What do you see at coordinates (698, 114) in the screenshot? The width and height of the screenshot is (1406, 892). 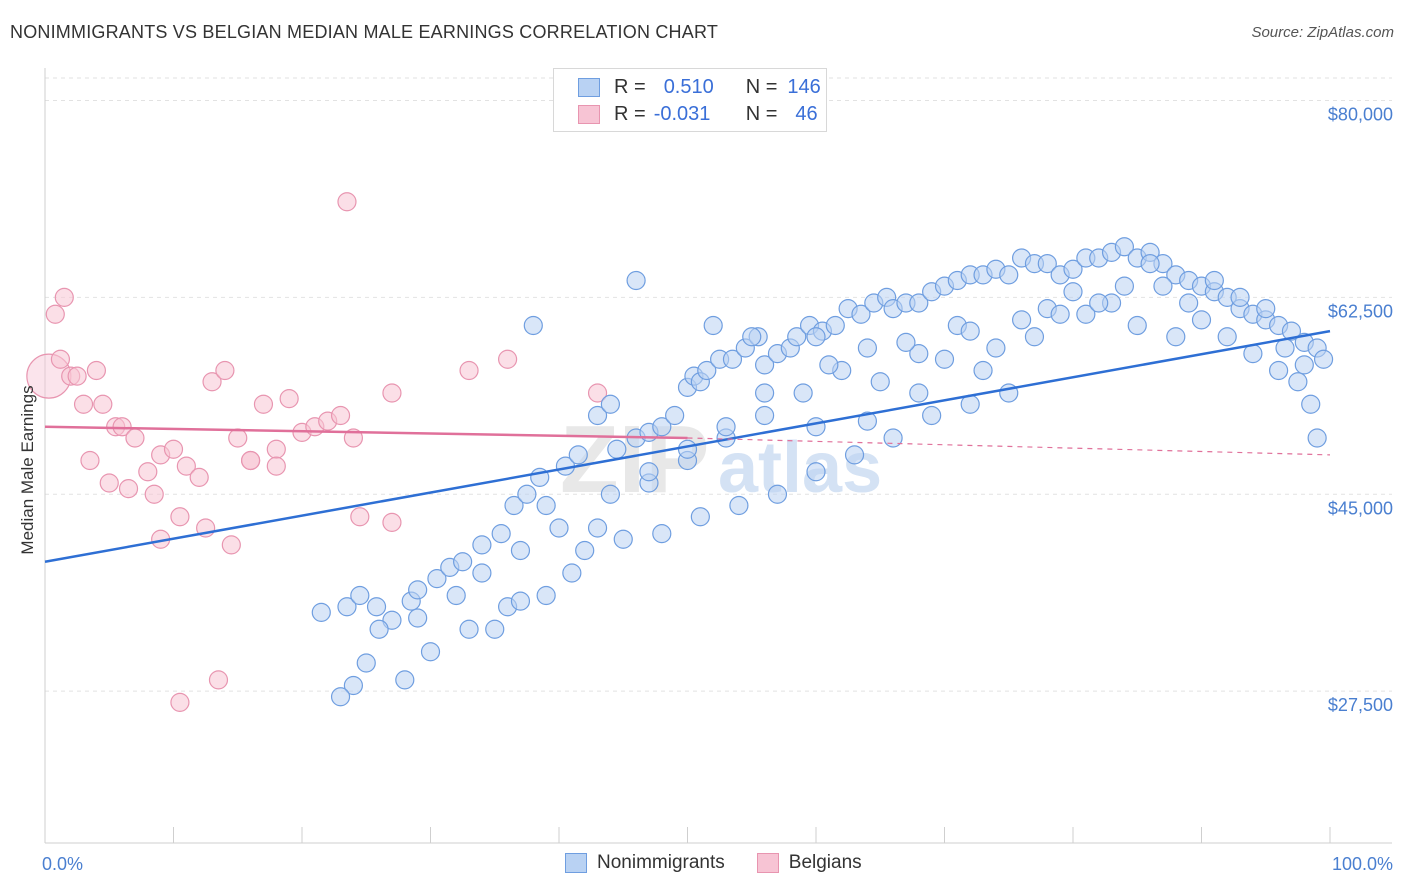 I see `legend-row-belgians: R = -0.031 N = 46` at bounding box center [698, 114].